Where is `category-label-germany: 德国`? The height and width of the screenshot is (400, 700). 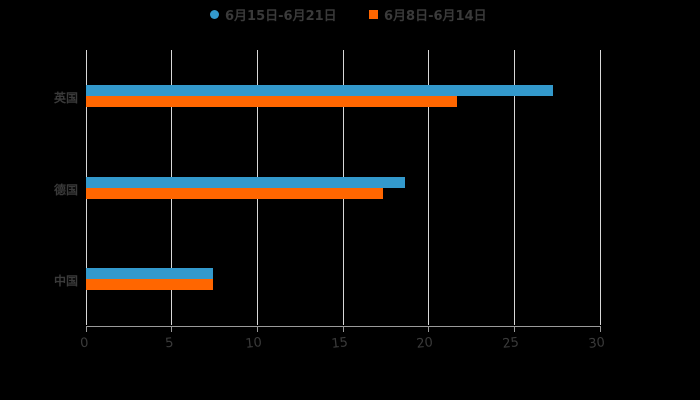 category-label-germany: 德国 is located at coordinates (65, 190).